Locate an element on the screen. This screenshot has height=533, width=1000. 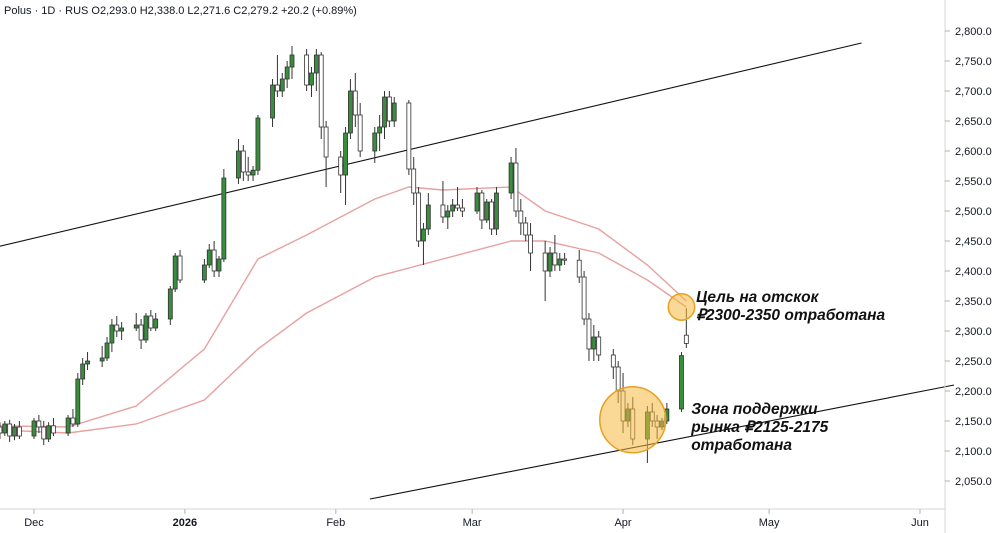
y-tick-label: 2,600.0 is located at coordinates (973, 152).